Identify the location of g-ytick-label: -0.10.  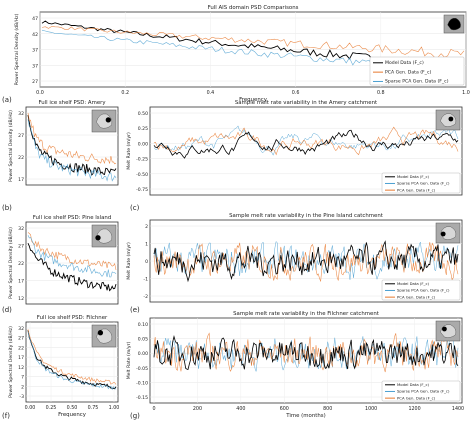
(142, 383).